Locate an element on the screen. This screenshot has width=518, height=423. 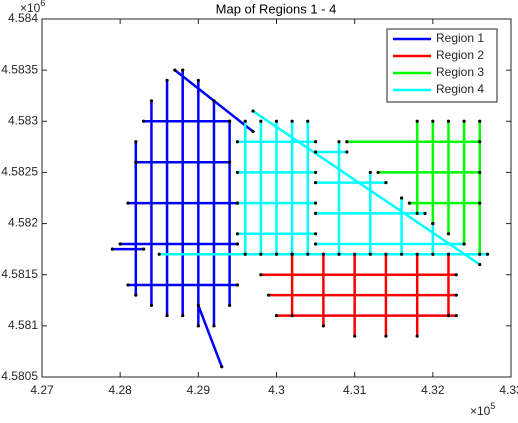
legend-label: Region 3 is located at coordinates (460, 72).